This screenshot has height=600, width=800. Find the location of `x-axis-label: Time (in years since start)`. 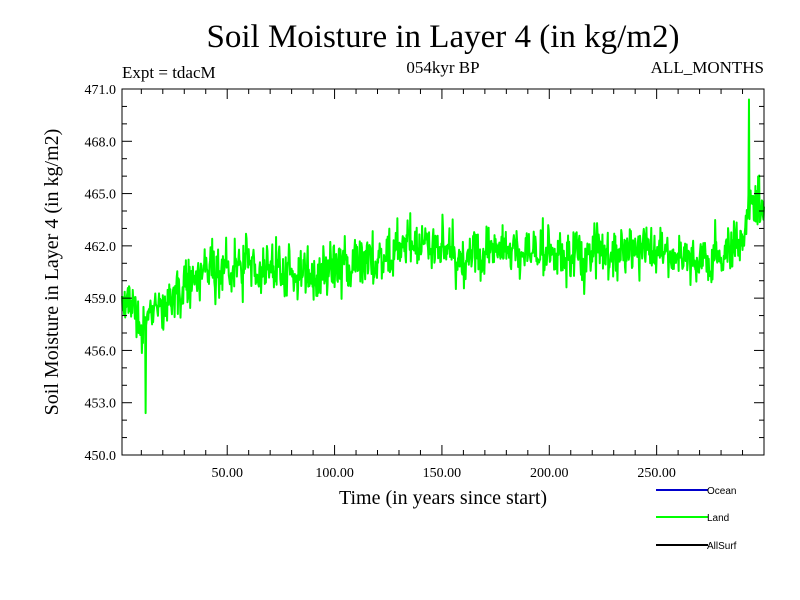

x-axis-label: Time (in years since start) is located at coordinates (443, 498).